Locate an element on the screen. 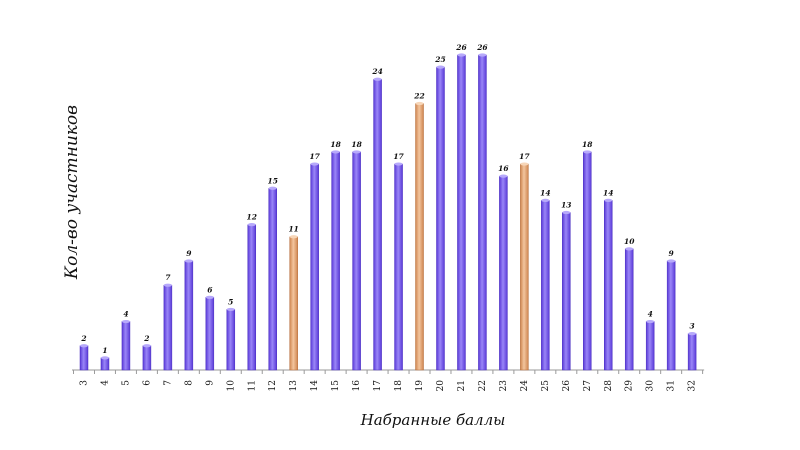 The width and height of the screenshot is (800, 450). data-label-7: 7 is located at coordinates (168, 277).